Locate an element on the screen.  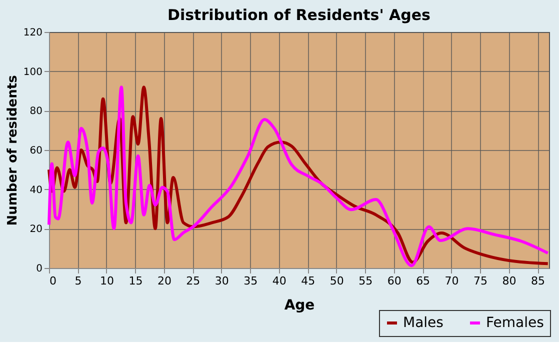
chart-title: Distribution of Residents' Ages is located at coordinates (299, 15).